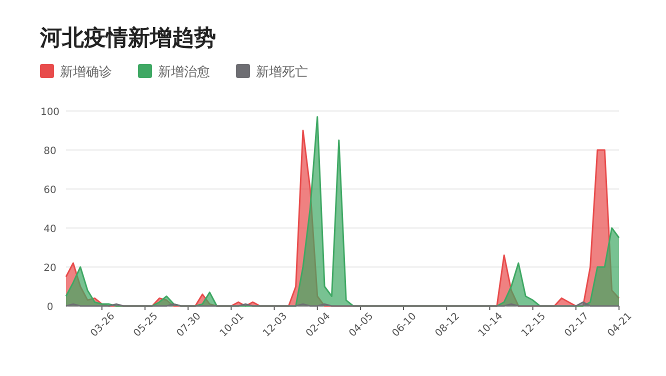  What do you see at coordinates (50, 229) in the screenshot?
I see `y-tick-label: 40` at bounding box center [50, 229].